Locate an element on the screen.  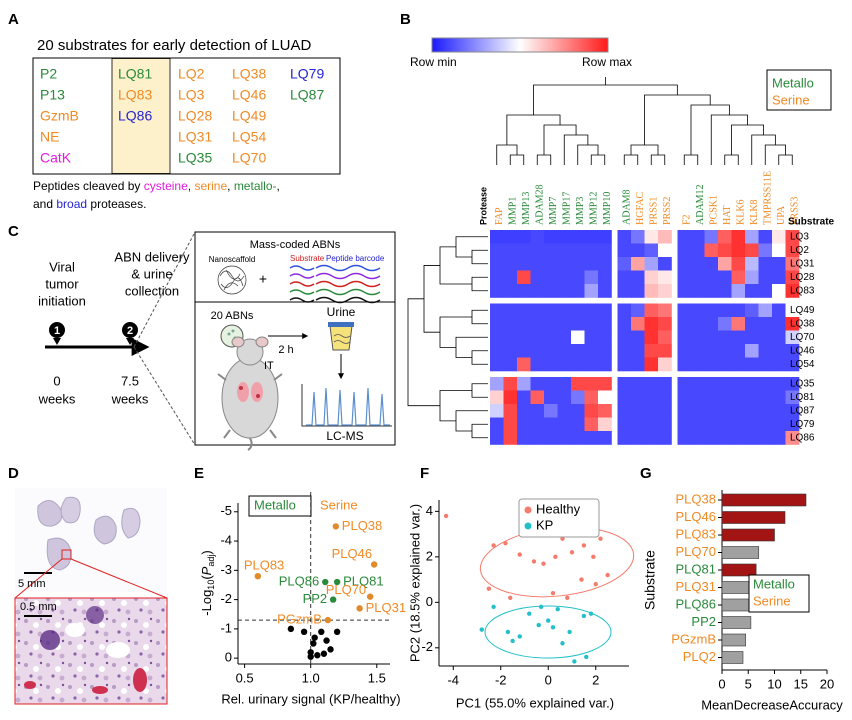
x-axis-title: Rel. urinary signal (KP/healthy) is located at coordinates (310, 698).